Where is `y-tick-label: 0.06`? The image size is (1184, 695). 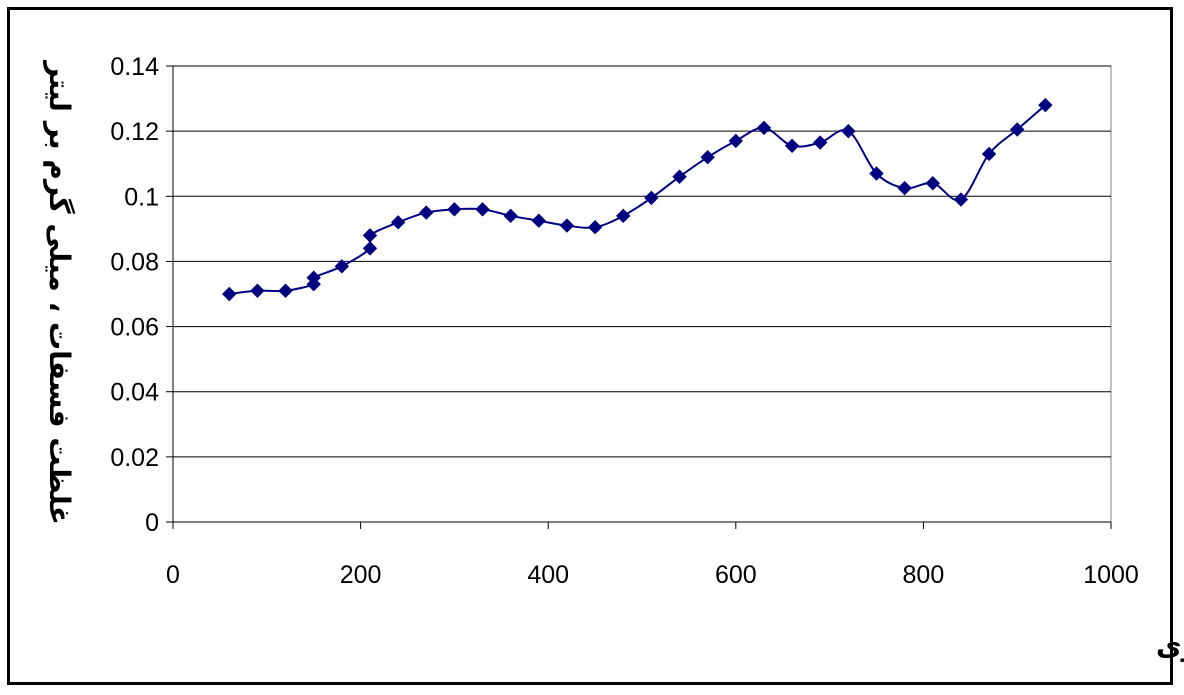 y-tick-label: 0.06 is located at coordinates (134, 328).